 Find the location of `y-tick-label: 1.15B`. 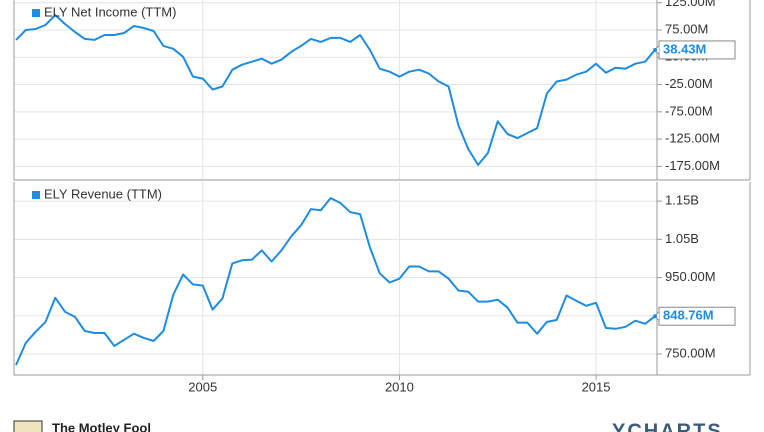

y-tick-label: 1.15B is located at coordinates (682, 200).